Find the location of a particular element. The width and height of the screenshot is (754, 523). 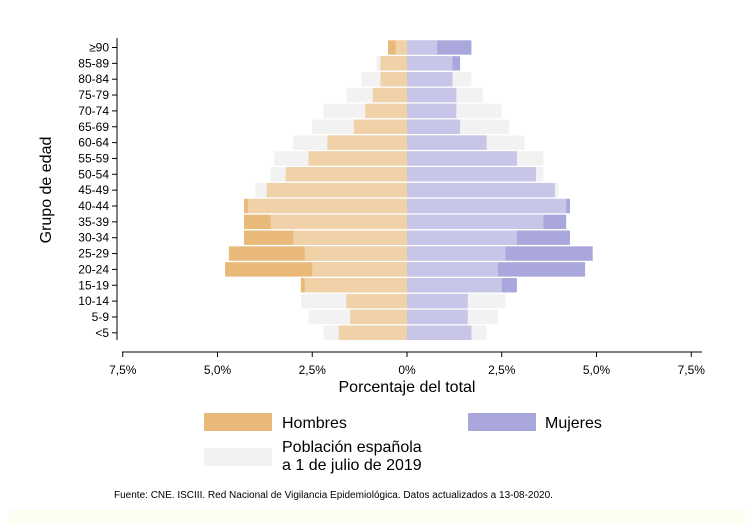

y-tick-label: 20-24 is located at coordinates (93, 269).